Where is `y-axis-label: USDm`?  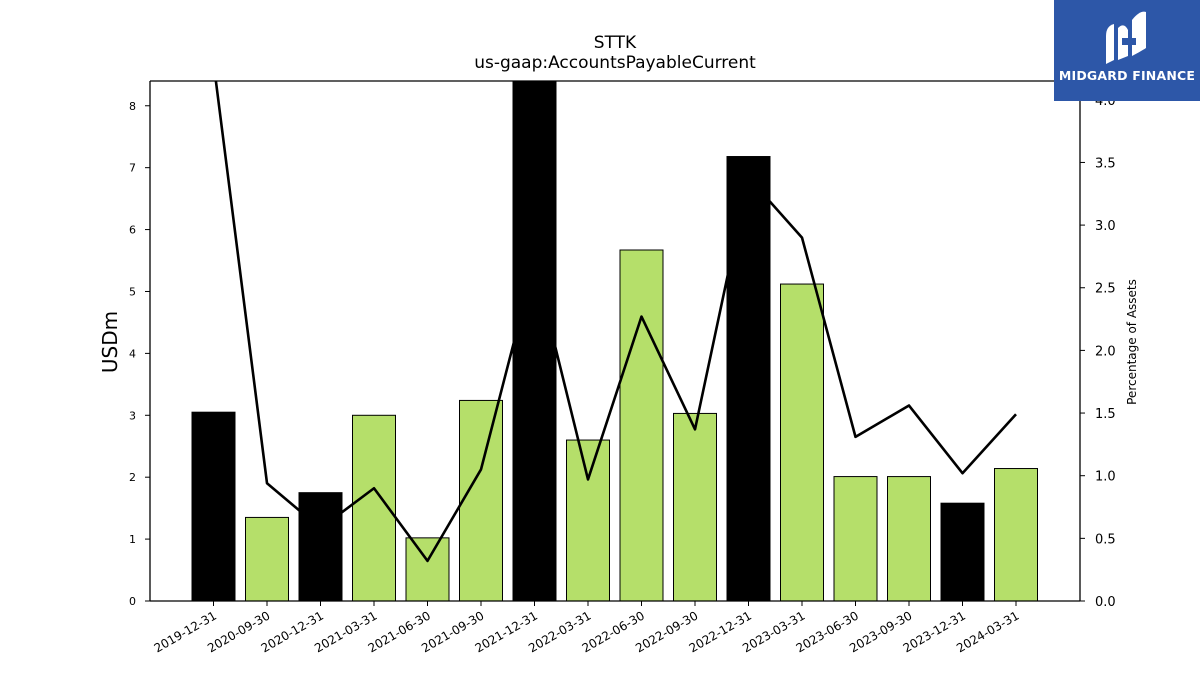
y-axis-label: USDm is located at coordinates (110, 342).